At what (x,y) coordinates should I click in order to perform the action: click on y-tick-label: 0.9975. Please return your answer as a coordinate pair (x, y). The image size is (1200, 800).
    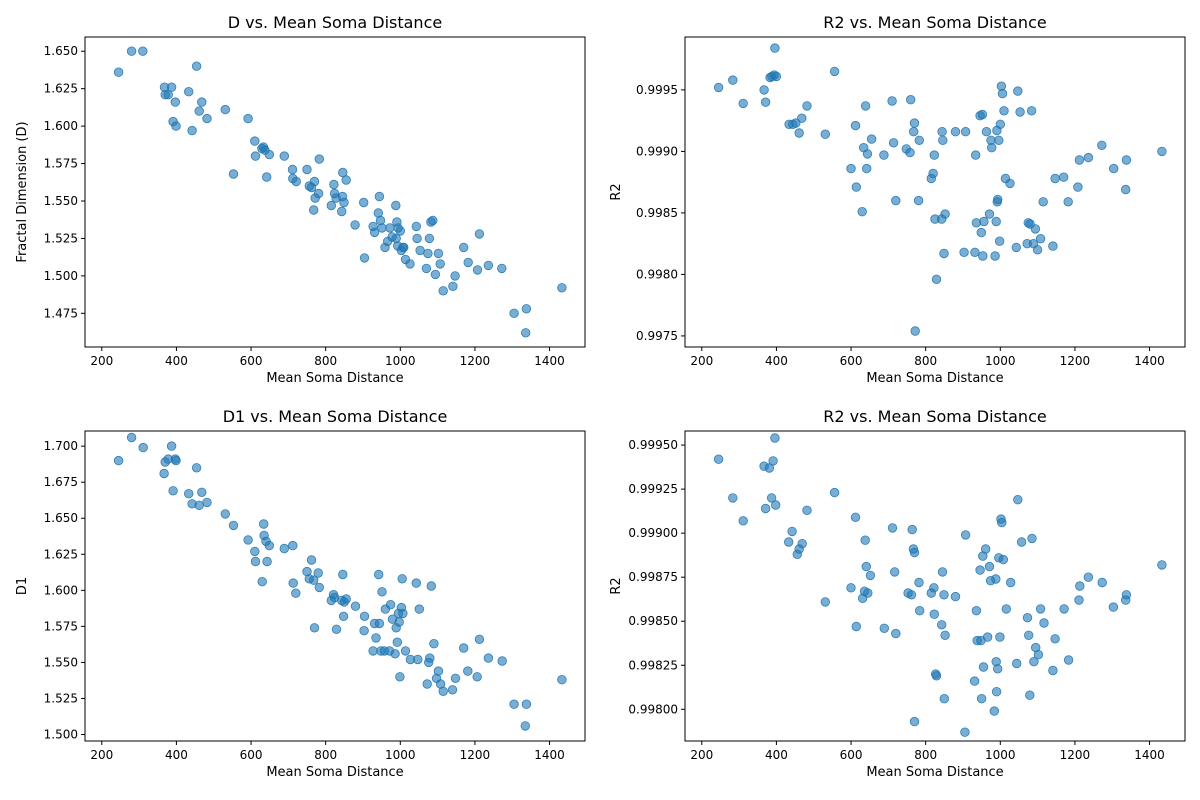
    Looking at the image, I should click on (657, 336).